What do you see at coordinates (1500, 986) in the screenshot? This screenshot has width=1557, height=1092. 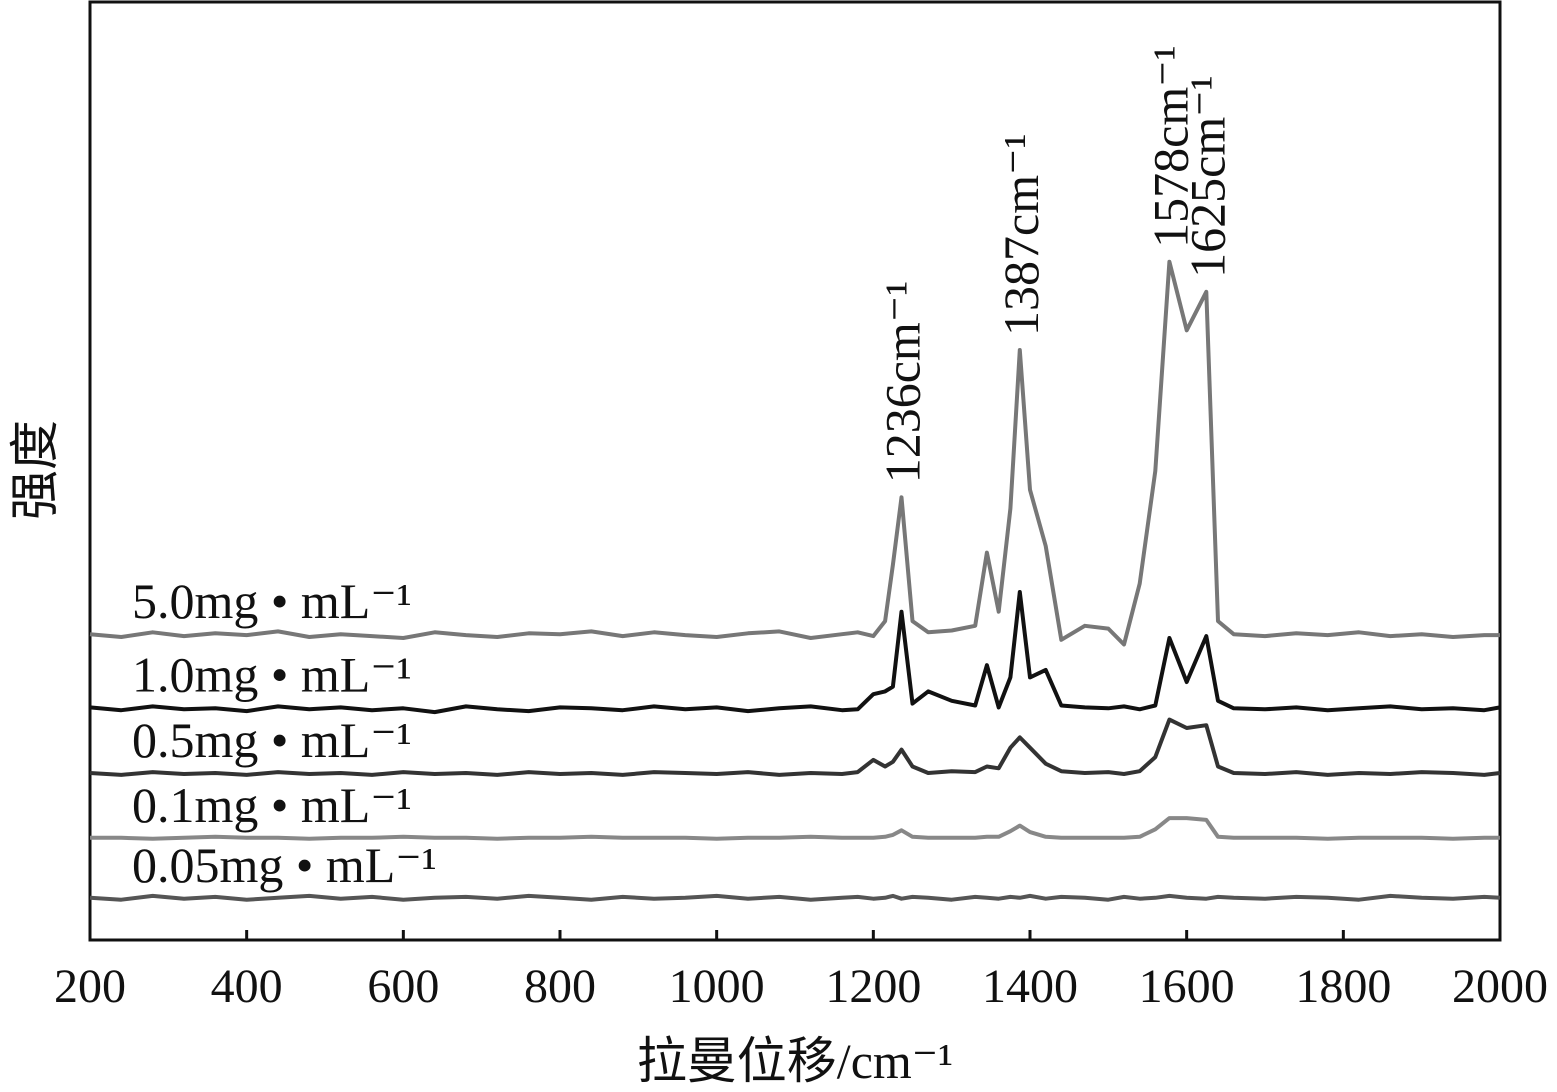 I see `x-tick-label: 2000` at bounding box center [1500, 986].